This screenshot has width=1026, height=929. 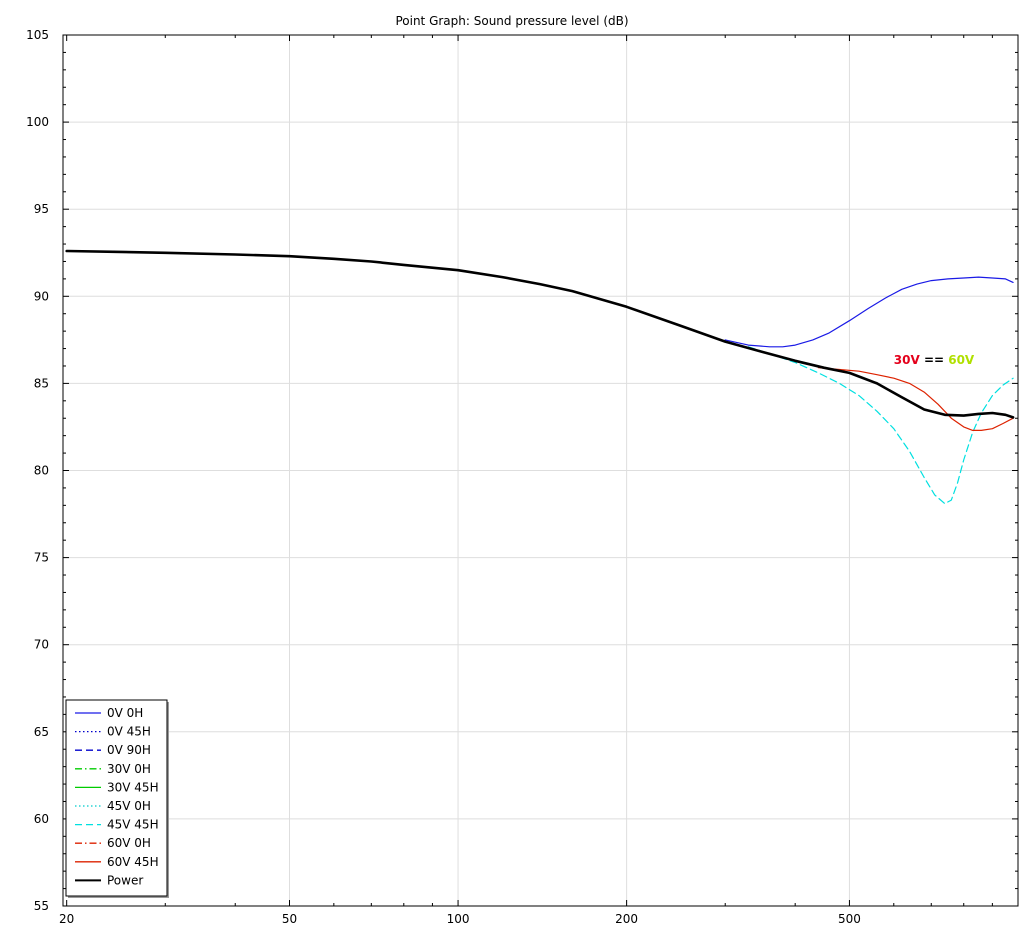 I want to click on annotation-part: 60V, so click(x=961, y=360).